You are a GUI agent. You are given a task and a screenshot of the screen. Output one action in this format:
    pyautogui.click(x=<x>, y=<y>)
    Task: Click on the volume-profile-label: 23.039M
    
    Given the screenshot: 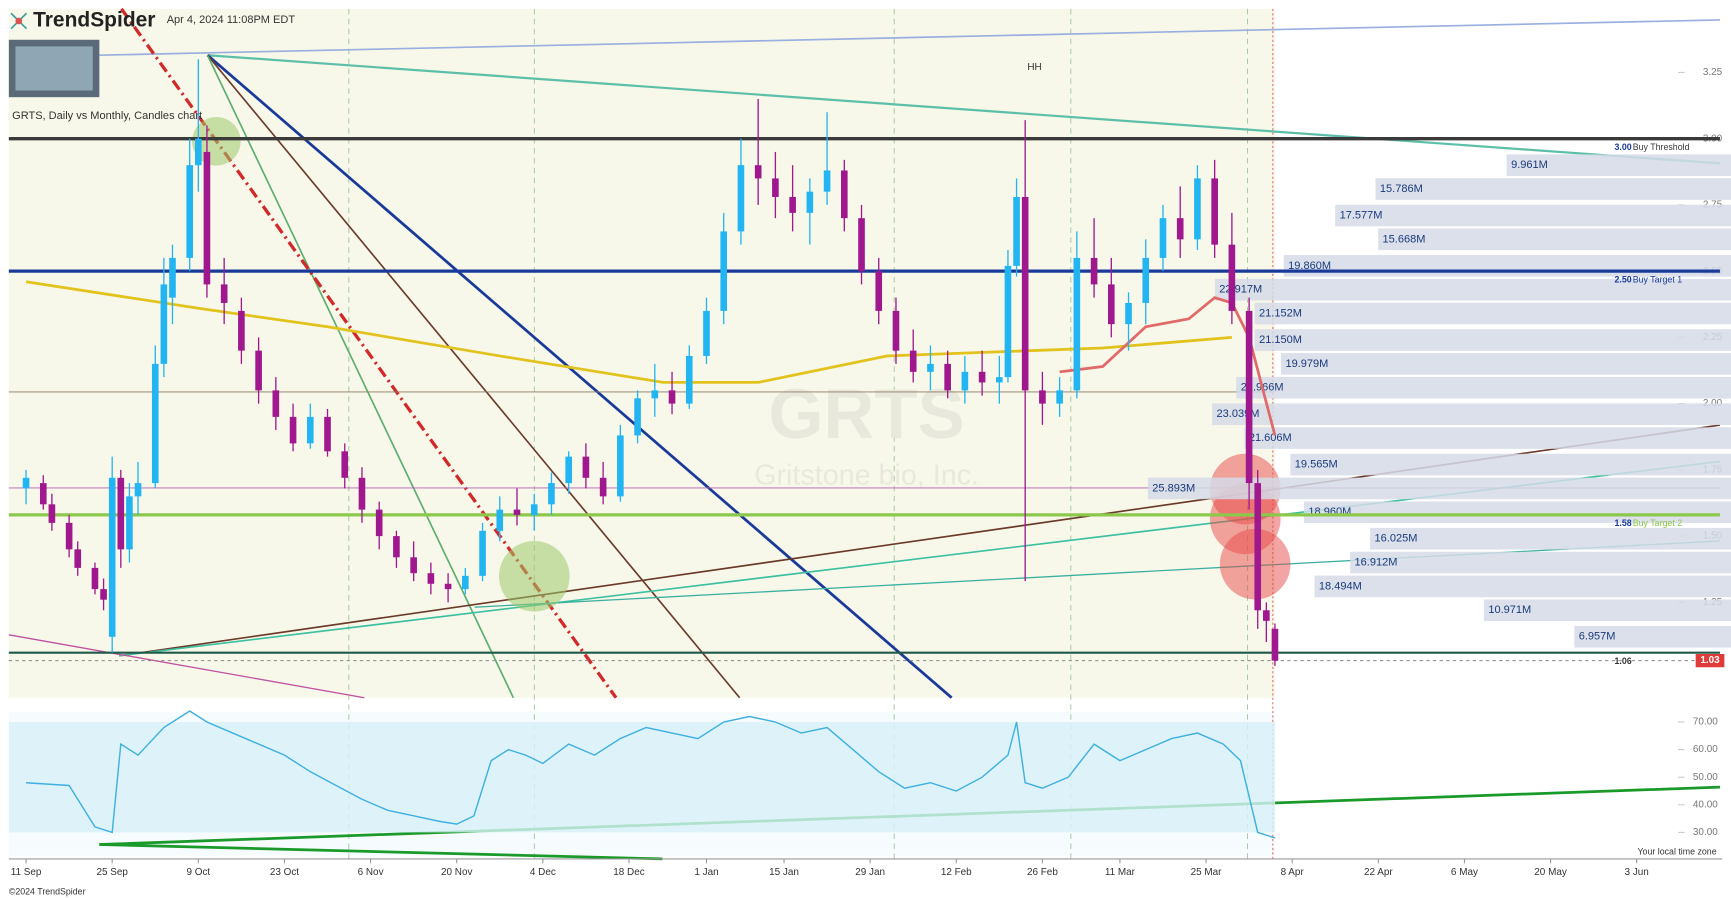 What is the action you would take?
    pyautogui.click(x=1238, y=414)
    